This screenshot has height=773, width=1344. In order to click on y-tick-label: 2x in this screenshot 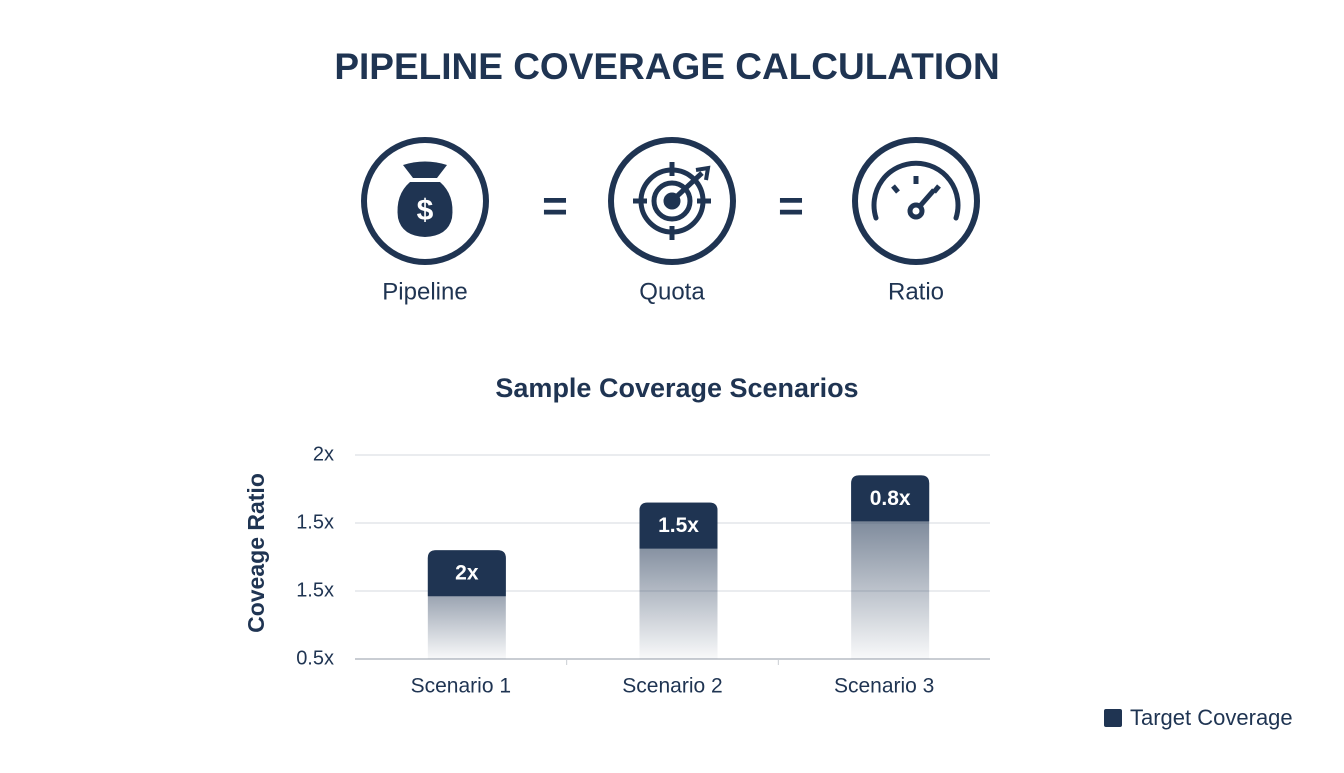, I will do `click(323, 454)`.